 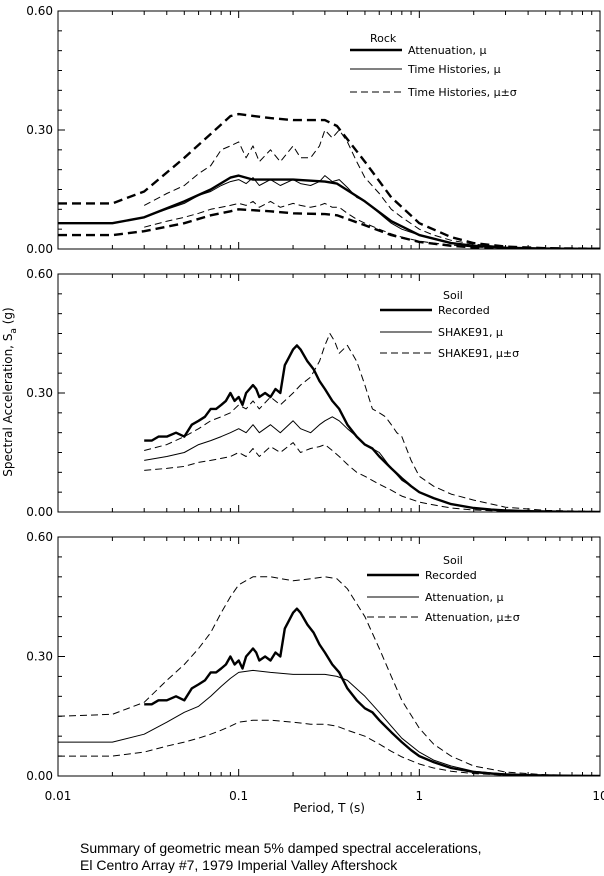 I want to click on legend-entry-label: Time Histories, μ±σ, so click(x=462, y=92).